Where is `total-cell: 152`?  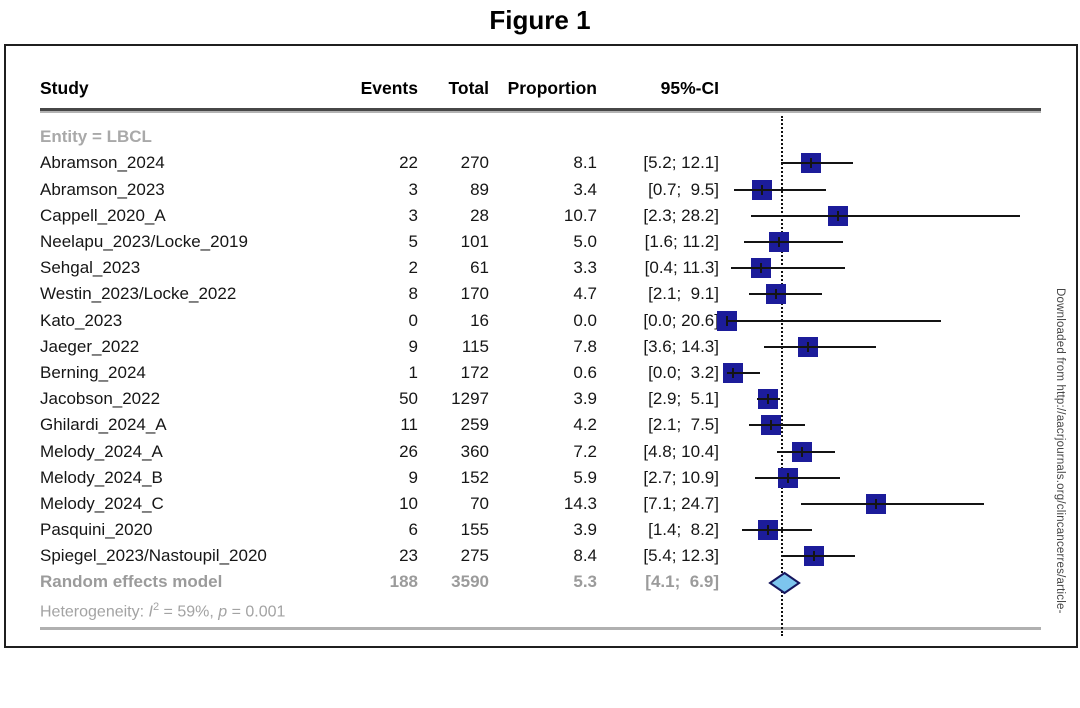
total-cell: 152 is located at coordinates (474, 477).